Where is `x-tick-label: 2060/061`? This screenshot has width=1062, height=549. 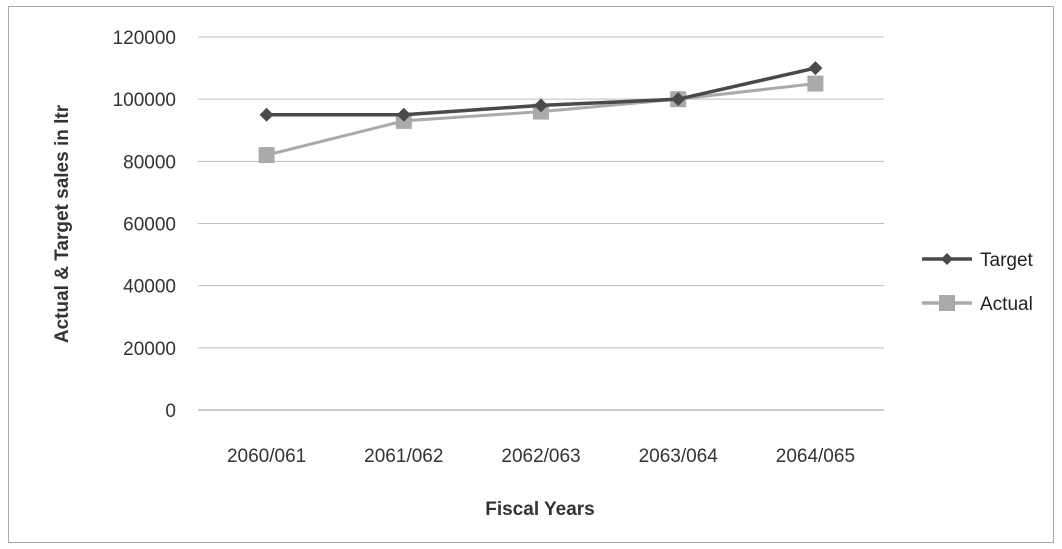 x-tick-label: 2060/061 is located at coordinates (266, 456).